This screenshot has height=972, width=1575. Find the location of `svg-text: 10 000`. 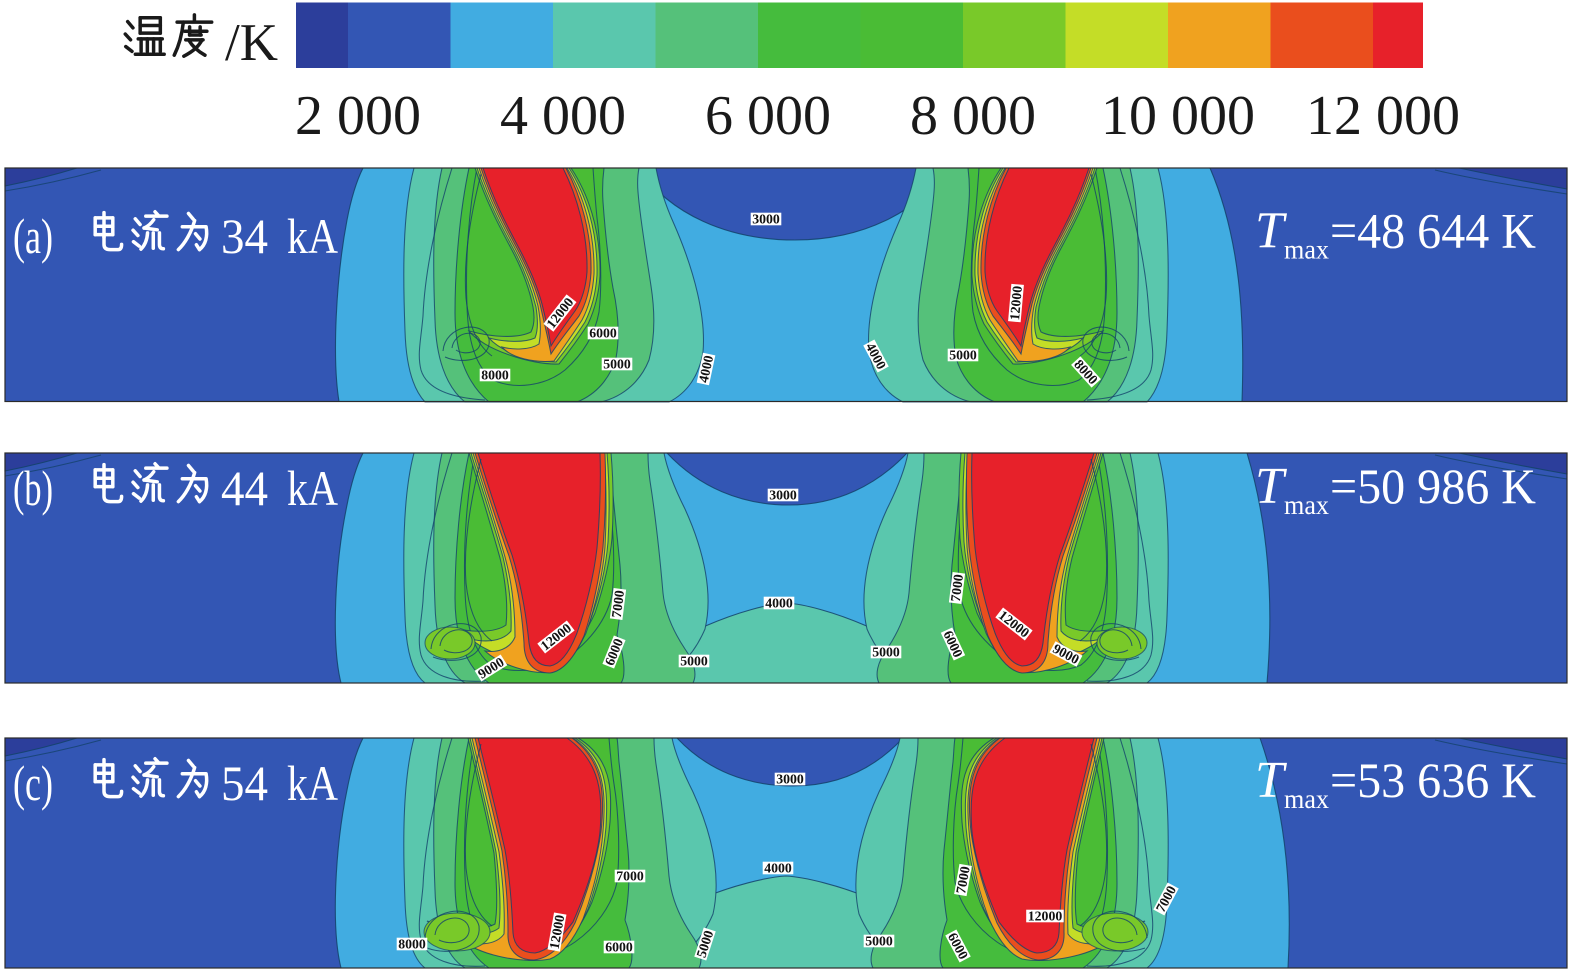

svg-text: 10 000 is located at coordinates (1178, 116).